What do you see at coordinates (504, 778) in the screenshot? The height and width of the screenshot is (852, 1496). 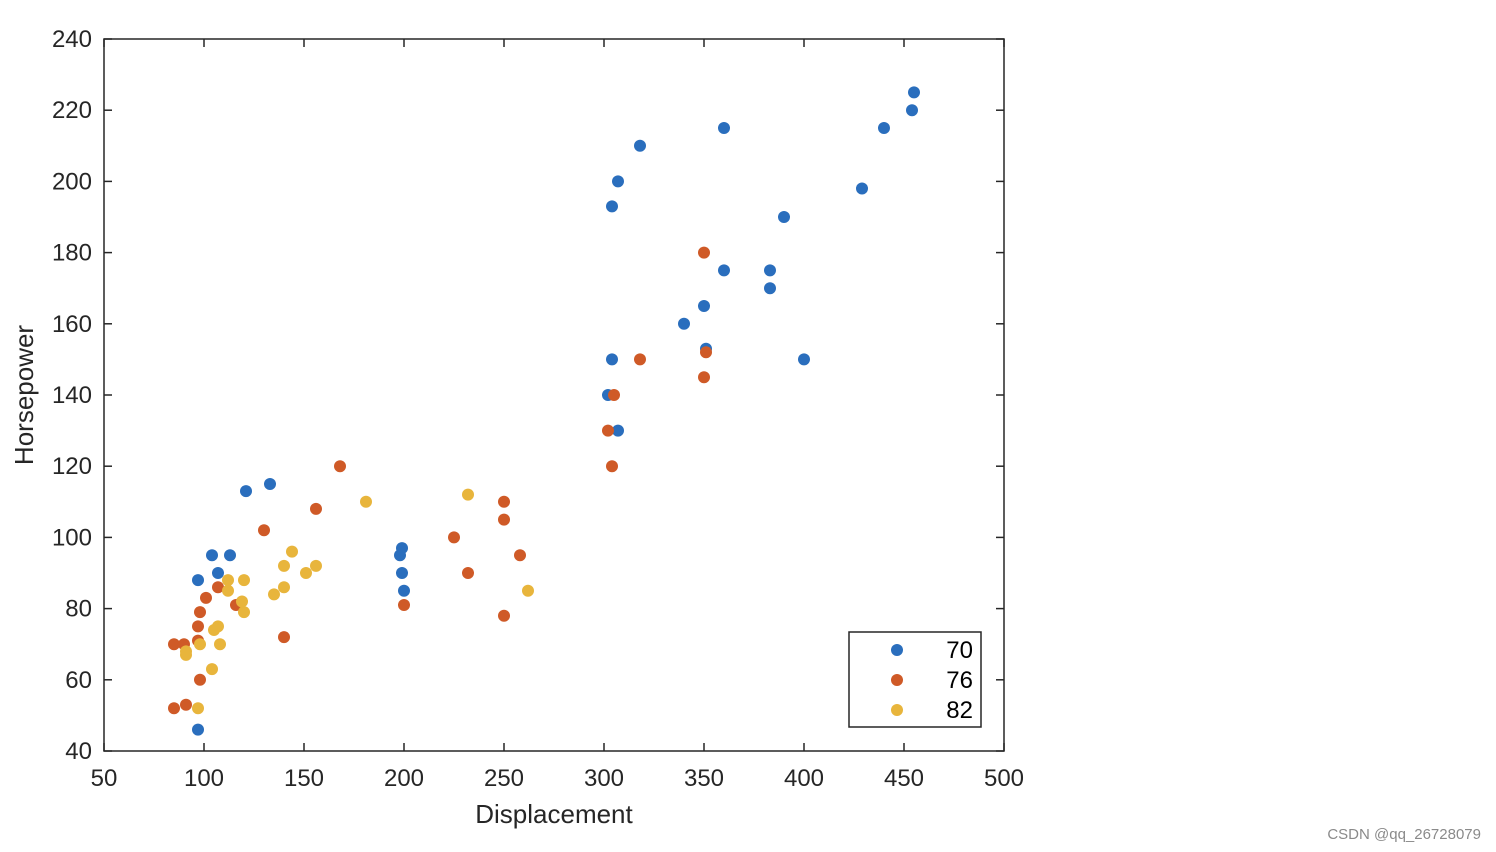 I see `x-tick-label: 250` at bounding box center [504, 778].